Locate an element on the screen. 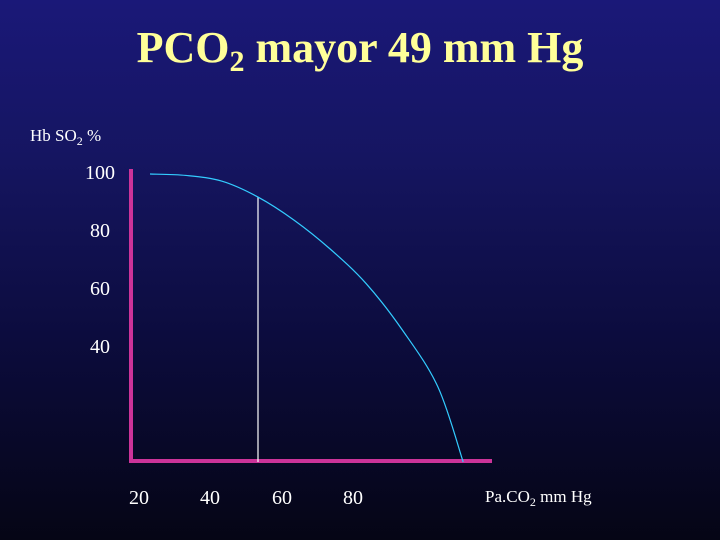  x-tick-label-80: 80 is located at coordinates (353, 498).